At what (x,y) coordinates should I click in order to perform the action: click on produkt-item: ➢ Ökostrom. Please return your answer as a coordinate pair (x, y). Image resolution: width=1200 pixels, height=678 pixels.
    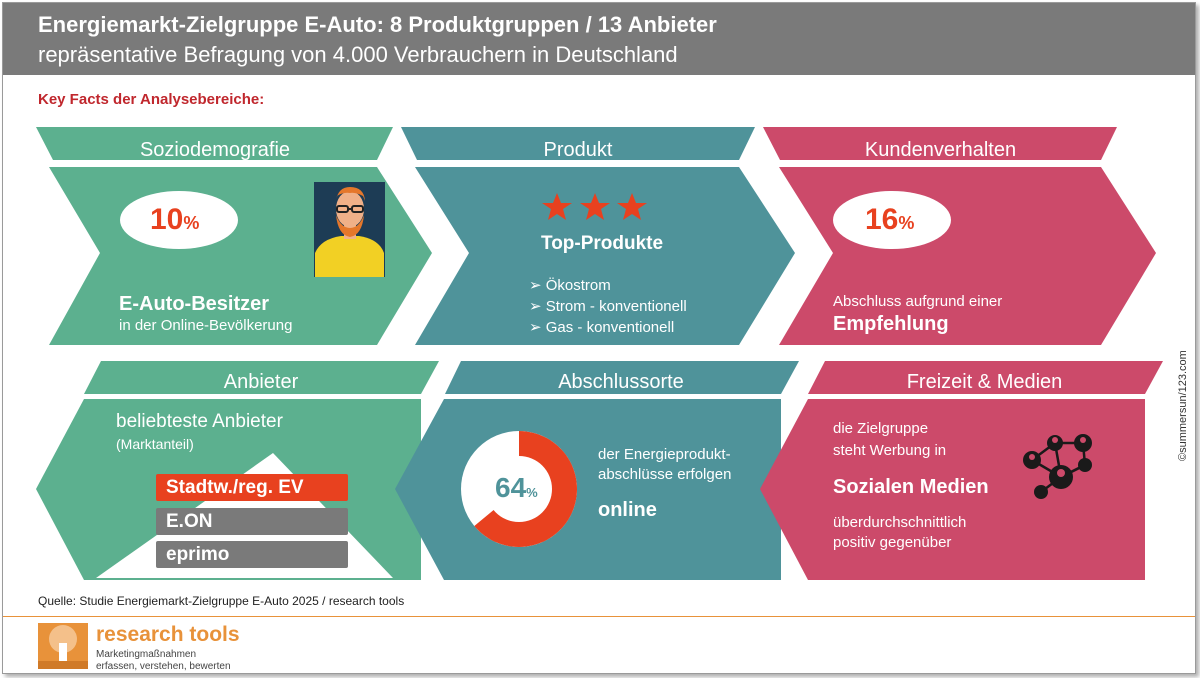
    Looking at the image, I should click on (570, 285).